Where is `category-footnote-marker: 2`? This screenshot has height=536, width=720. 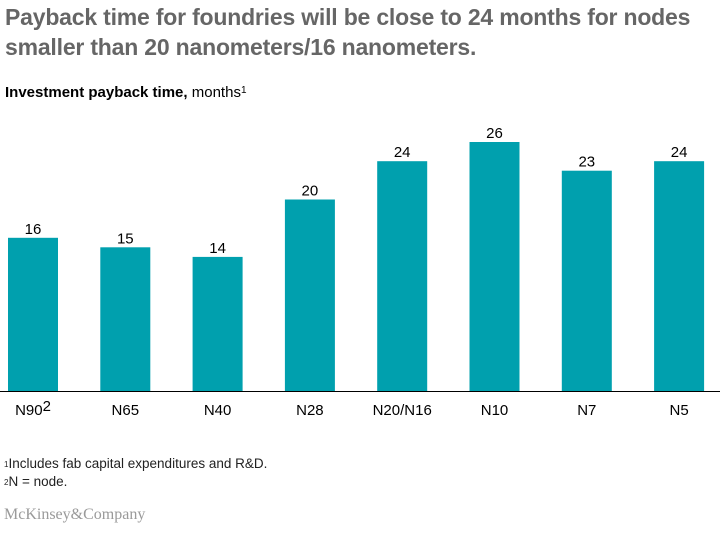
category-footnote-marker: 2 is located at coordinates (47, 406).